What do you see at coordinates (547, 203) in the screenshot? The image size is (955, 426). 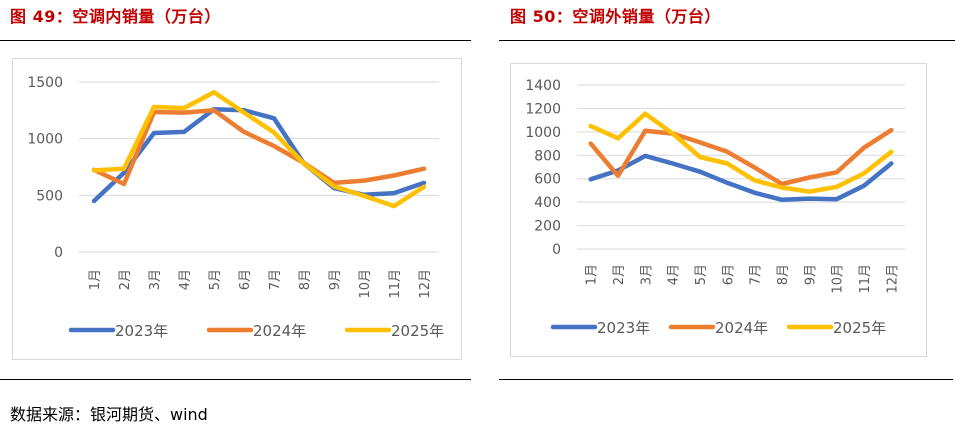 I see `y-tick-label: 400` at bounding box center [547, 203].